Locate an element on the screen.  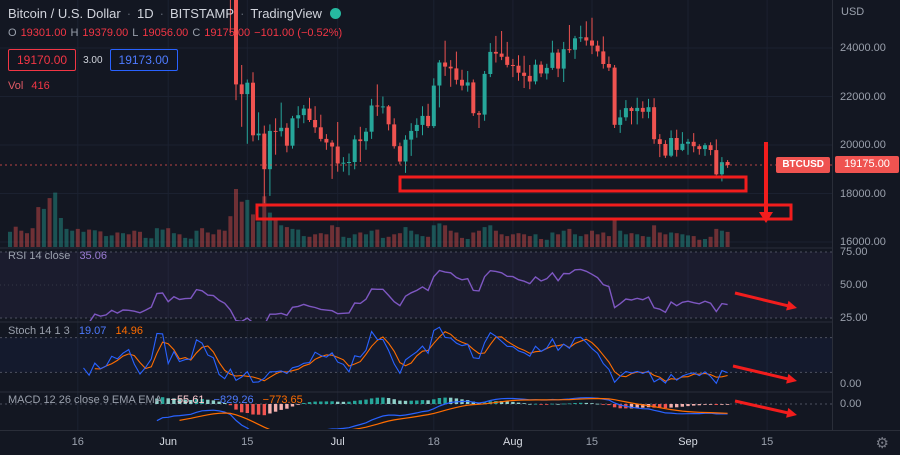
trade-buttons: 19170.00 3.00 19173.00 is located at coordinates (93, 60).